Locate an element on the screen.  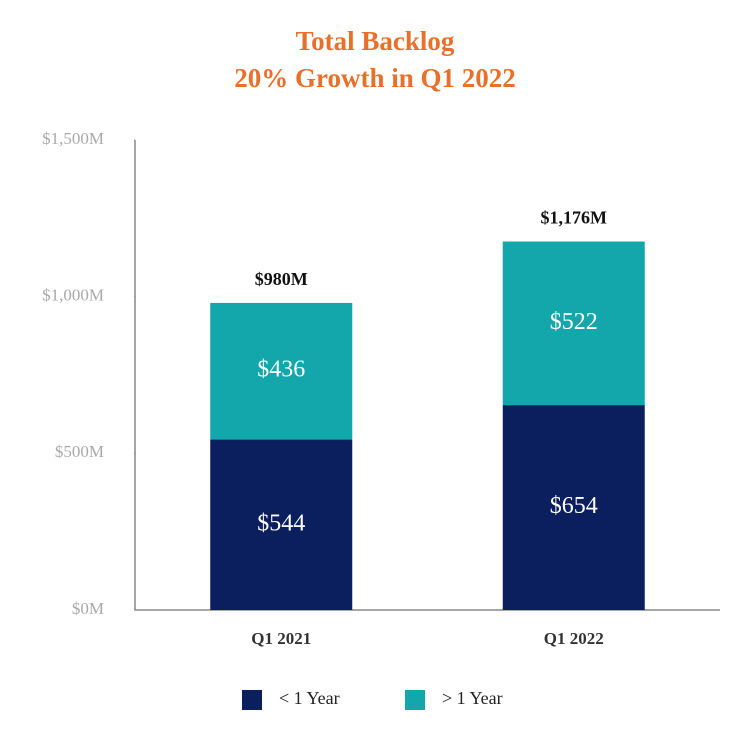
chart-subtitle: 20% Growth in Q1 2022 is located at coordinates (375, 78).